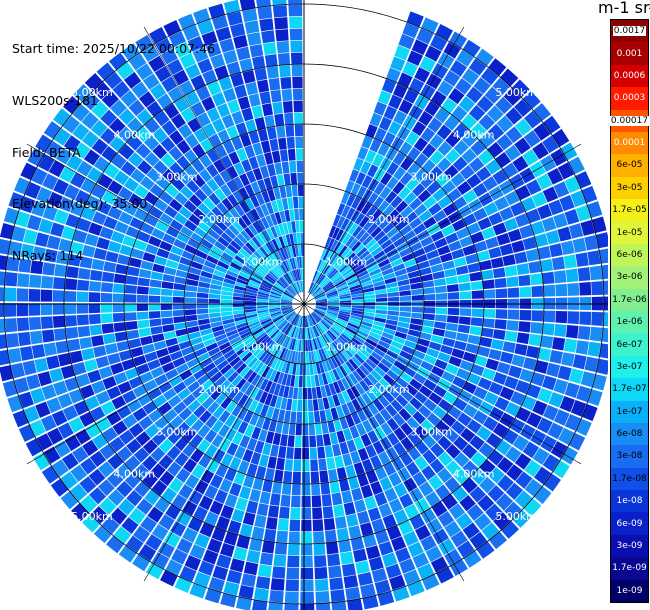 Image resolution: width=650 pixels, height=610 pixels. I want to click on colorbar-segment: 0.0003, so click(629, 98).